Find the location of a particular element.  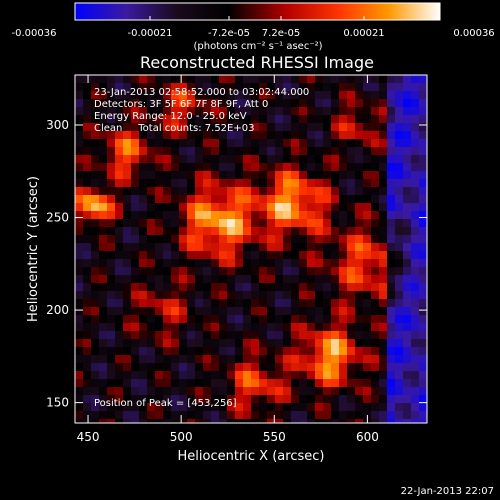

x-axis-label: Heliocentric X (arcsec) is located at coordinates (251, 456).